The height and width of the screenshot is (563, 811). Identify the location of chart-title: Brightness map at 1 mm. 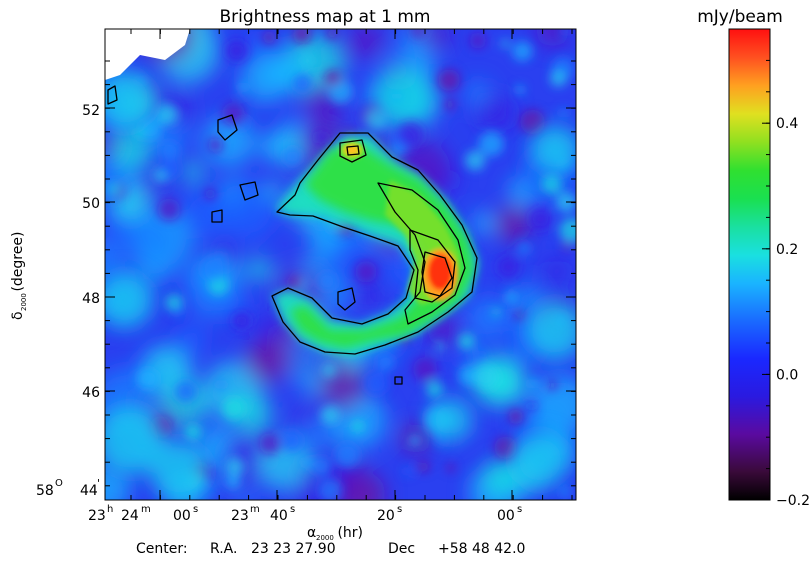
(325, 17).